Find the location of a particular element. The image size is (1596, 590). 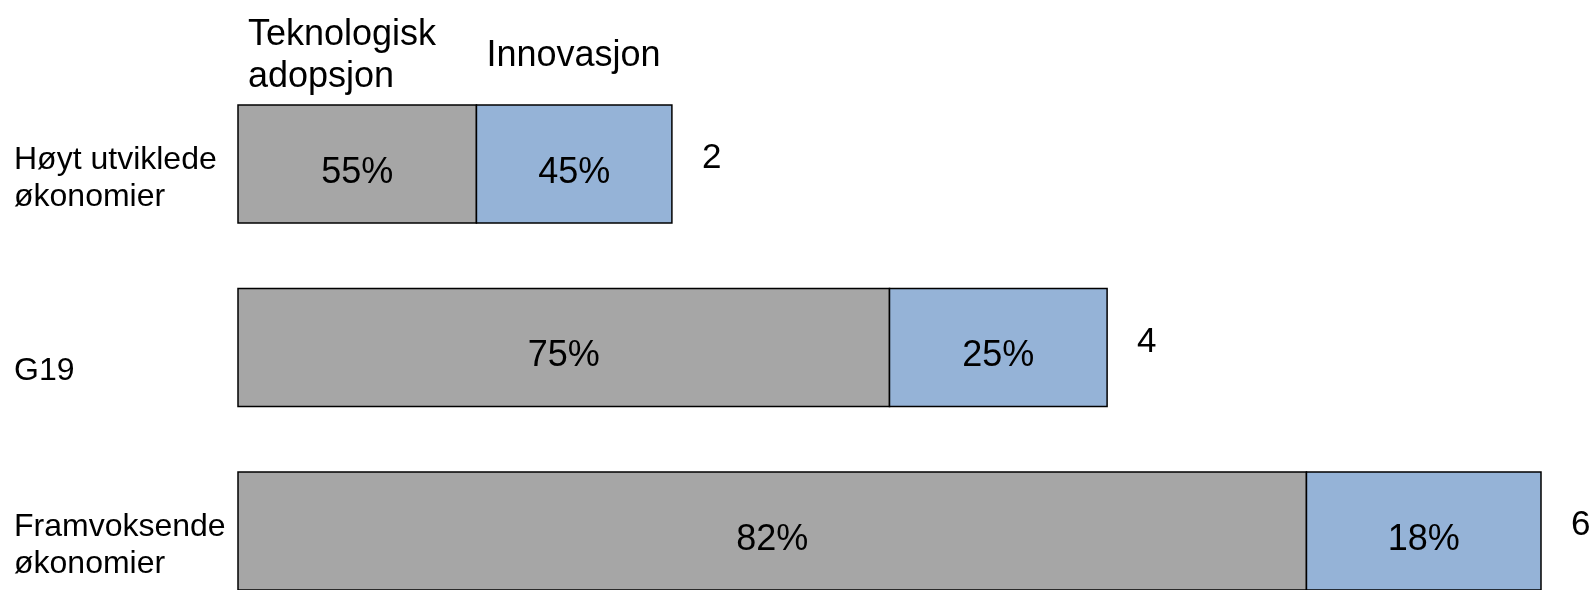

annotation: 82% is located at coordinates (772, 537).